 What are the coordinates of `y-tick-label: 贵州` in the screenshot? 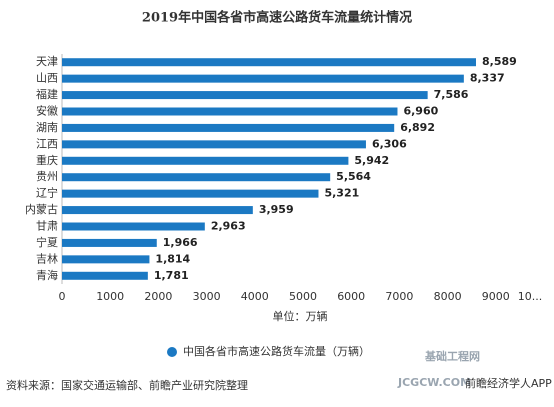 It's located at (47, 176).